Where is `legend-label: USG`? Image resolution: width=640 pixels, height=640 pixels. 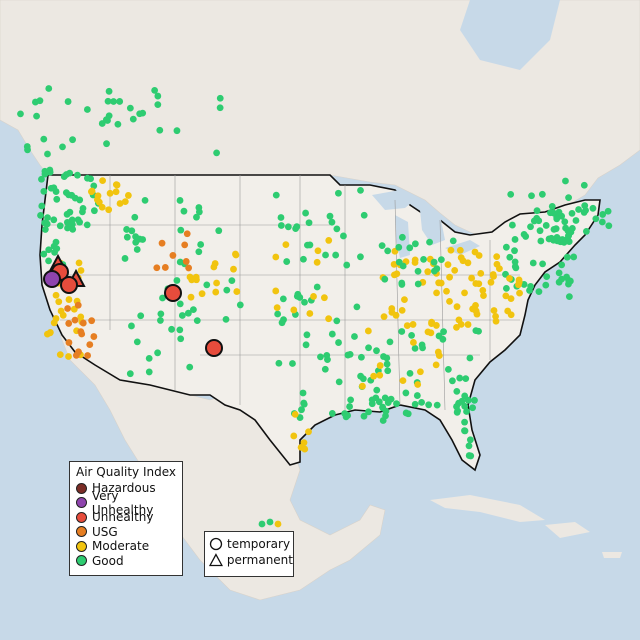
legend-label: USG is located at coordinates (105, 531).